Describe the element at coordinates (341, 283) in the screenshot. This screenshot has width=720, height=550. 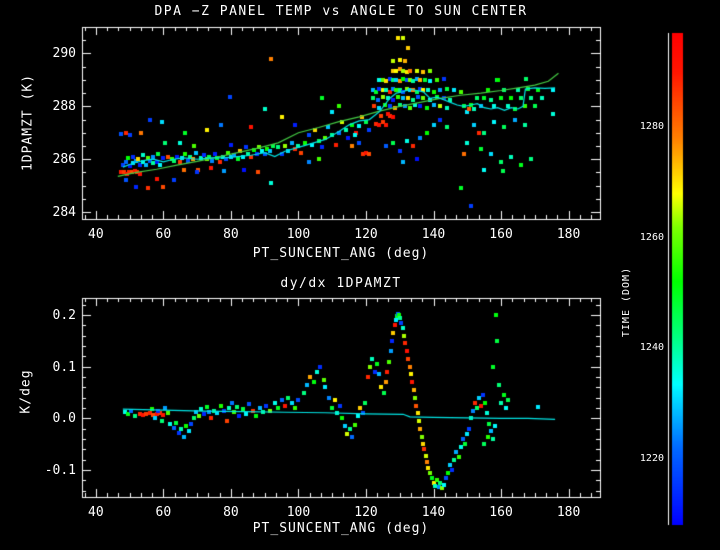
I see `bottom-panel-title: dy/dx 1DPAMZT` at that location.